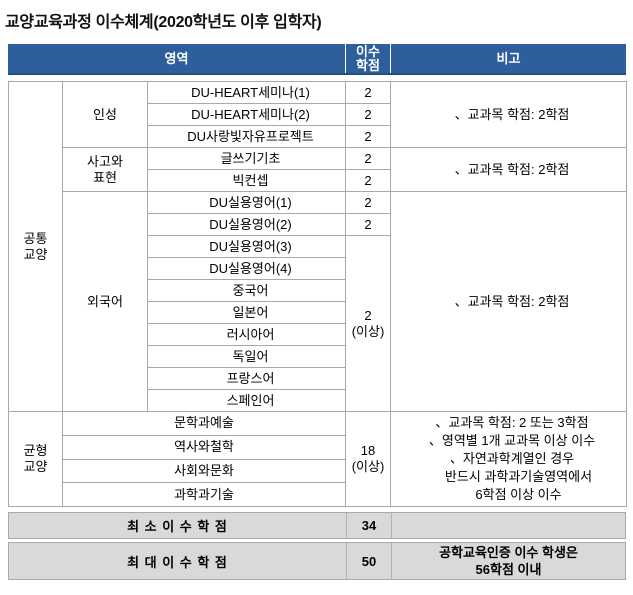 Image resolution: width=633 pixels, height=595 pixels. I want to click on course-cell: 프랑스어, so click(246, 378).